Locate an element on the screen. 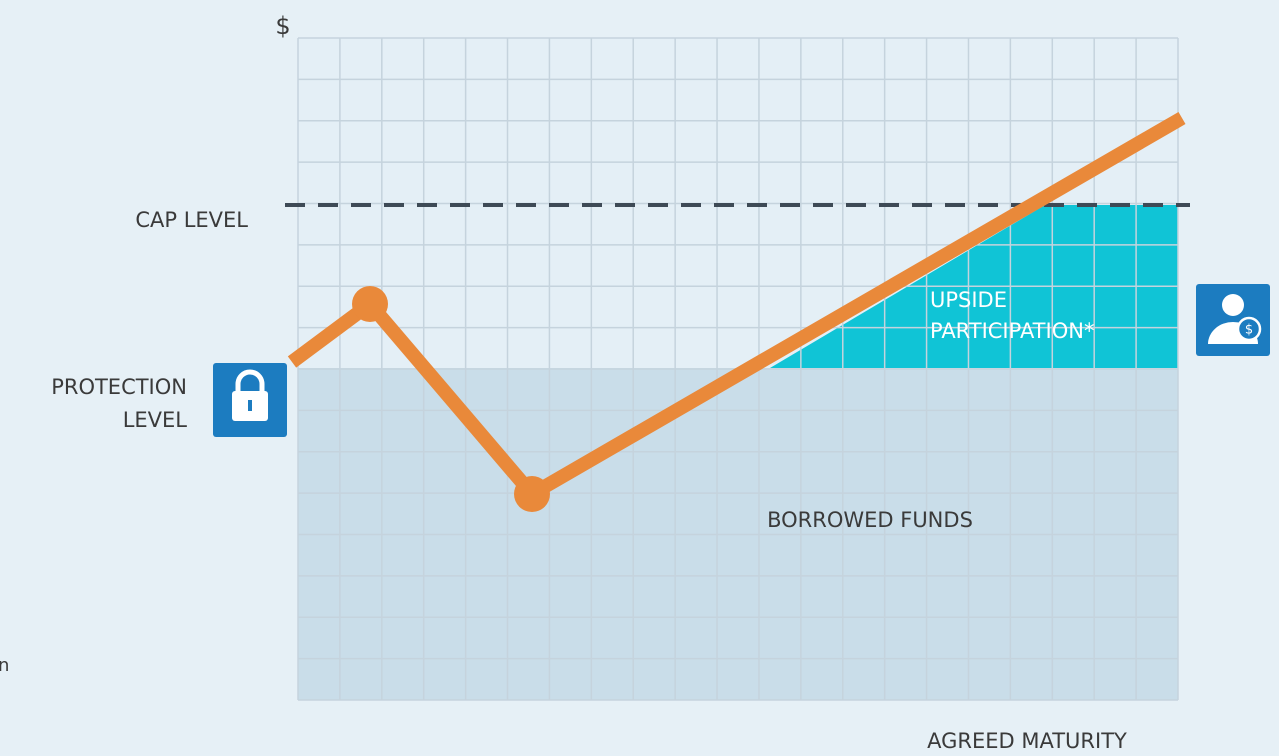 The width and height of the screenshot is (1279, 756). upside-label: UPSIDE is located at coordinates (968, 300).